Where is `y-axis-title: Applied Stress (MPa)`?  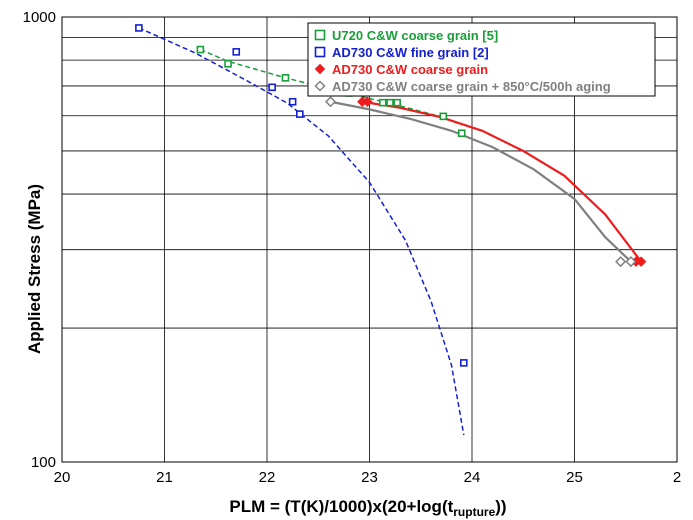
y-axis-title: Applied Stress (MPa) is located at coordinates (34, 269).